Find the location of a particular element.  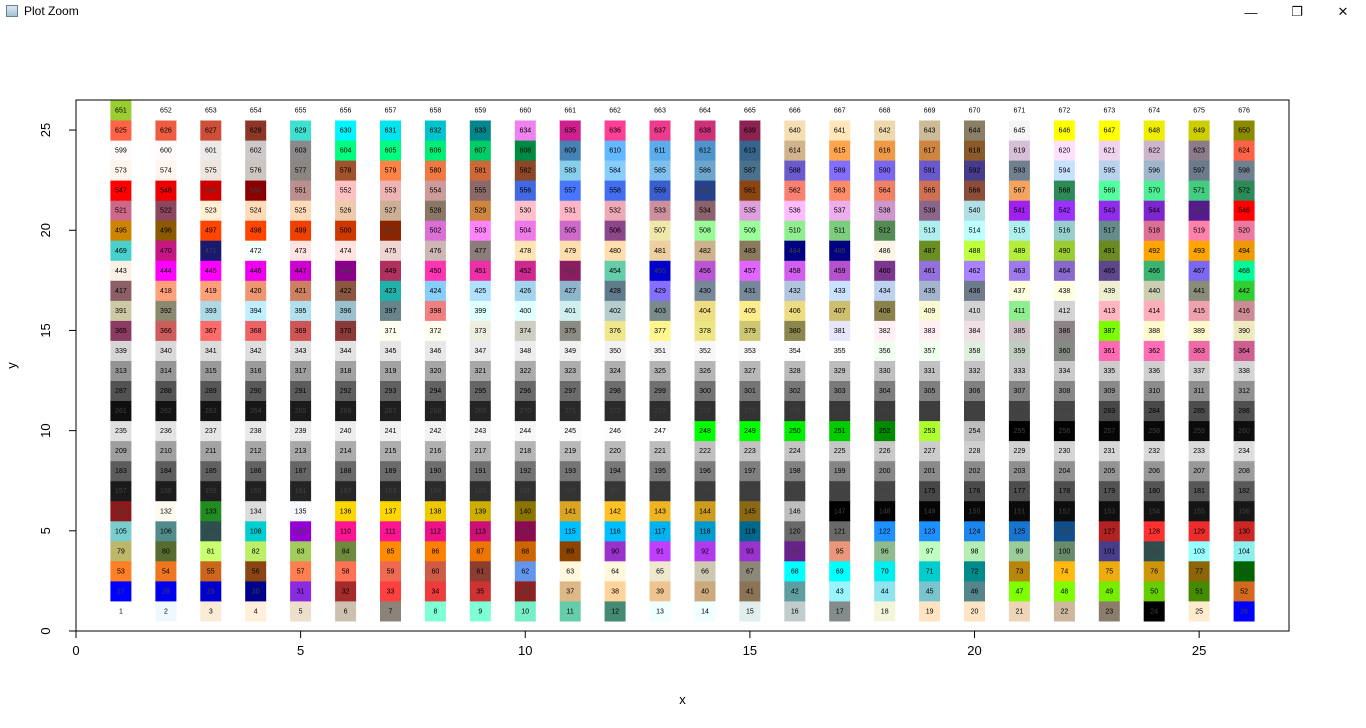

tile-label: 519 is located at coordinates (1199, 231).